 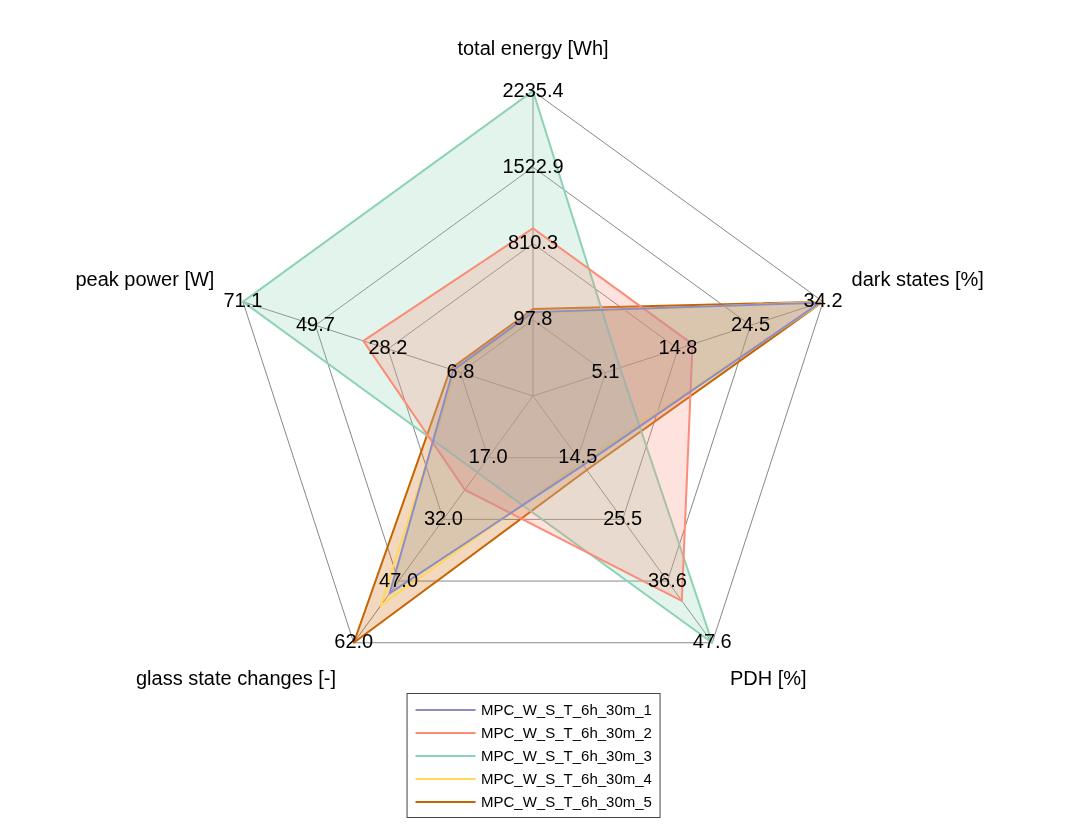 What do you see at coordinates (566, 755) in the screenshot?
I see `legend-label: MPC_W_S_T_6h_30m_3` at bounding box center [566, 755].